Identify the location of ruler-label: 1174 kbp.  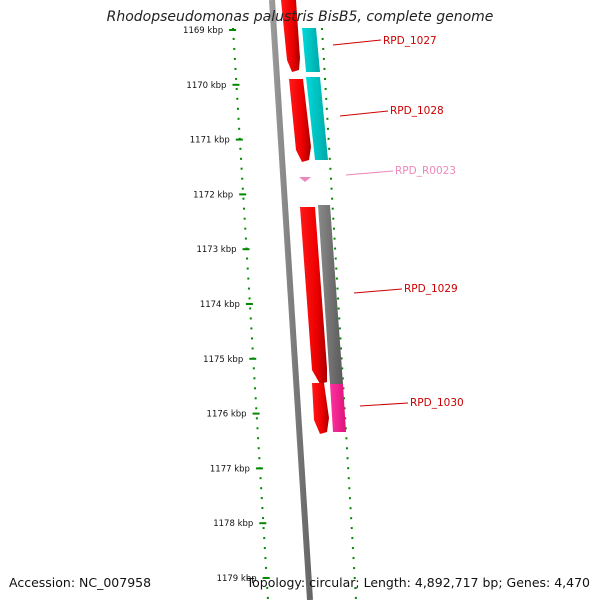
(220, 305).